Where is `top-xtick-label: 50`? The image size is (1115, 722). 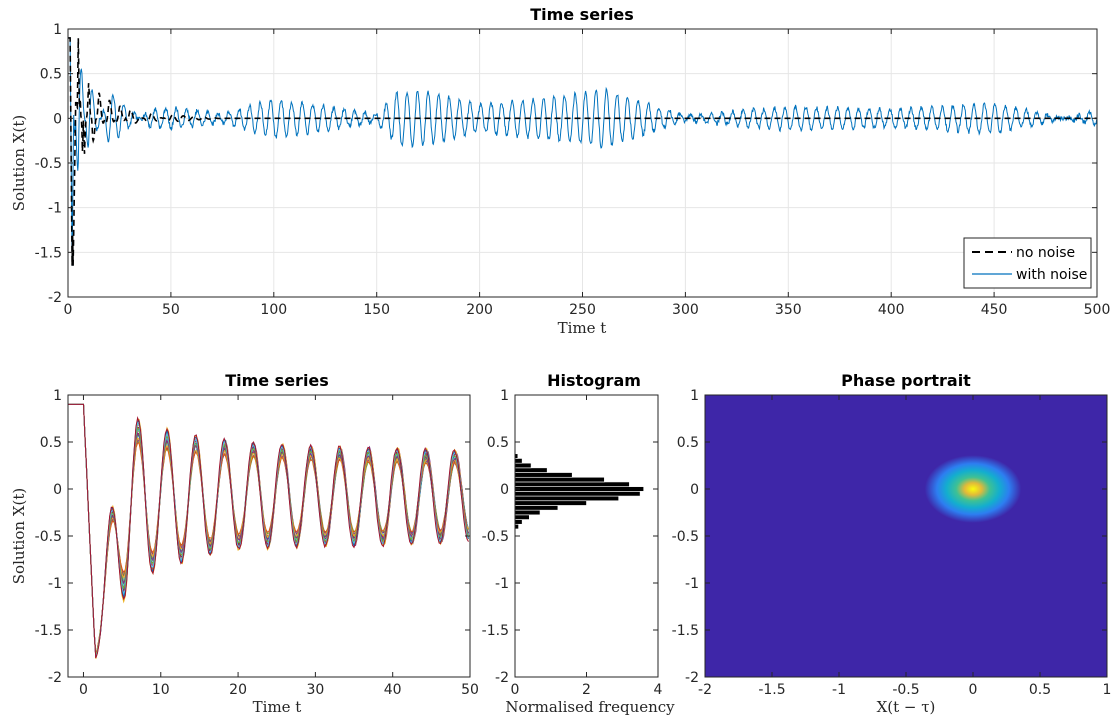
top-xtick-label: 50 is located at coordinates (171, 310).